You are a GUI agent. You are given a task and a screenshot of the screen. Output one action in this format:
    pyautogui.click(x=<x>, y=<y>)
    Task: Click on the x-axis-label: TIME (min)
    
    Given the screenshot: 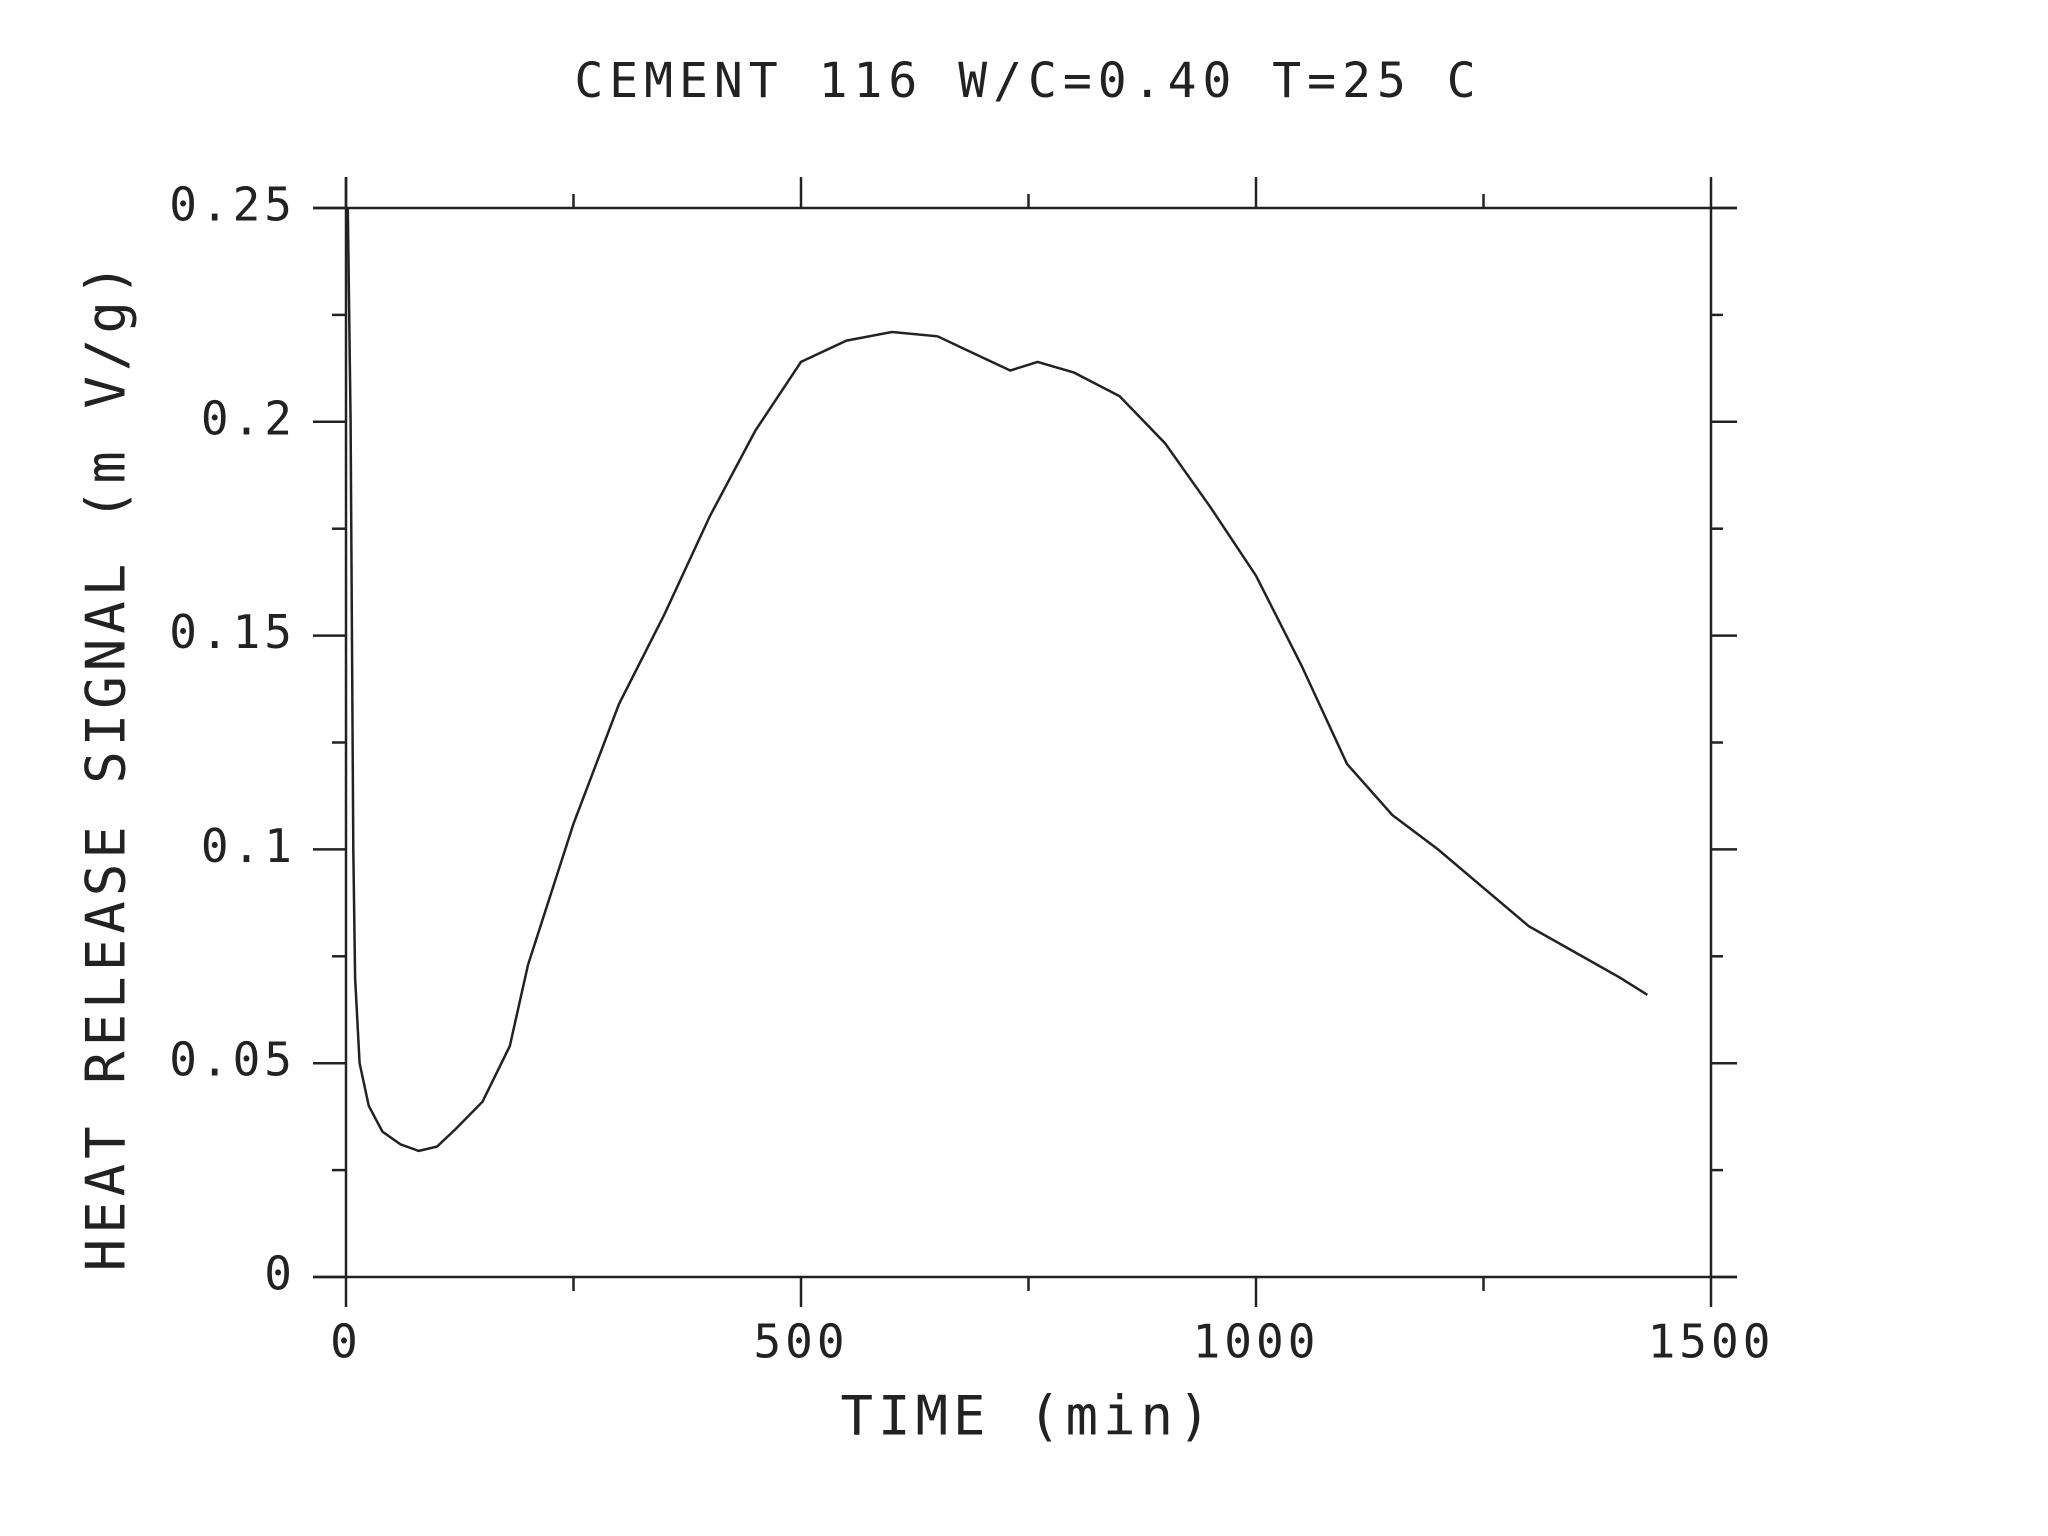 What is the action you would take?
    pyautogui.click(x=1027, y=1416)
    